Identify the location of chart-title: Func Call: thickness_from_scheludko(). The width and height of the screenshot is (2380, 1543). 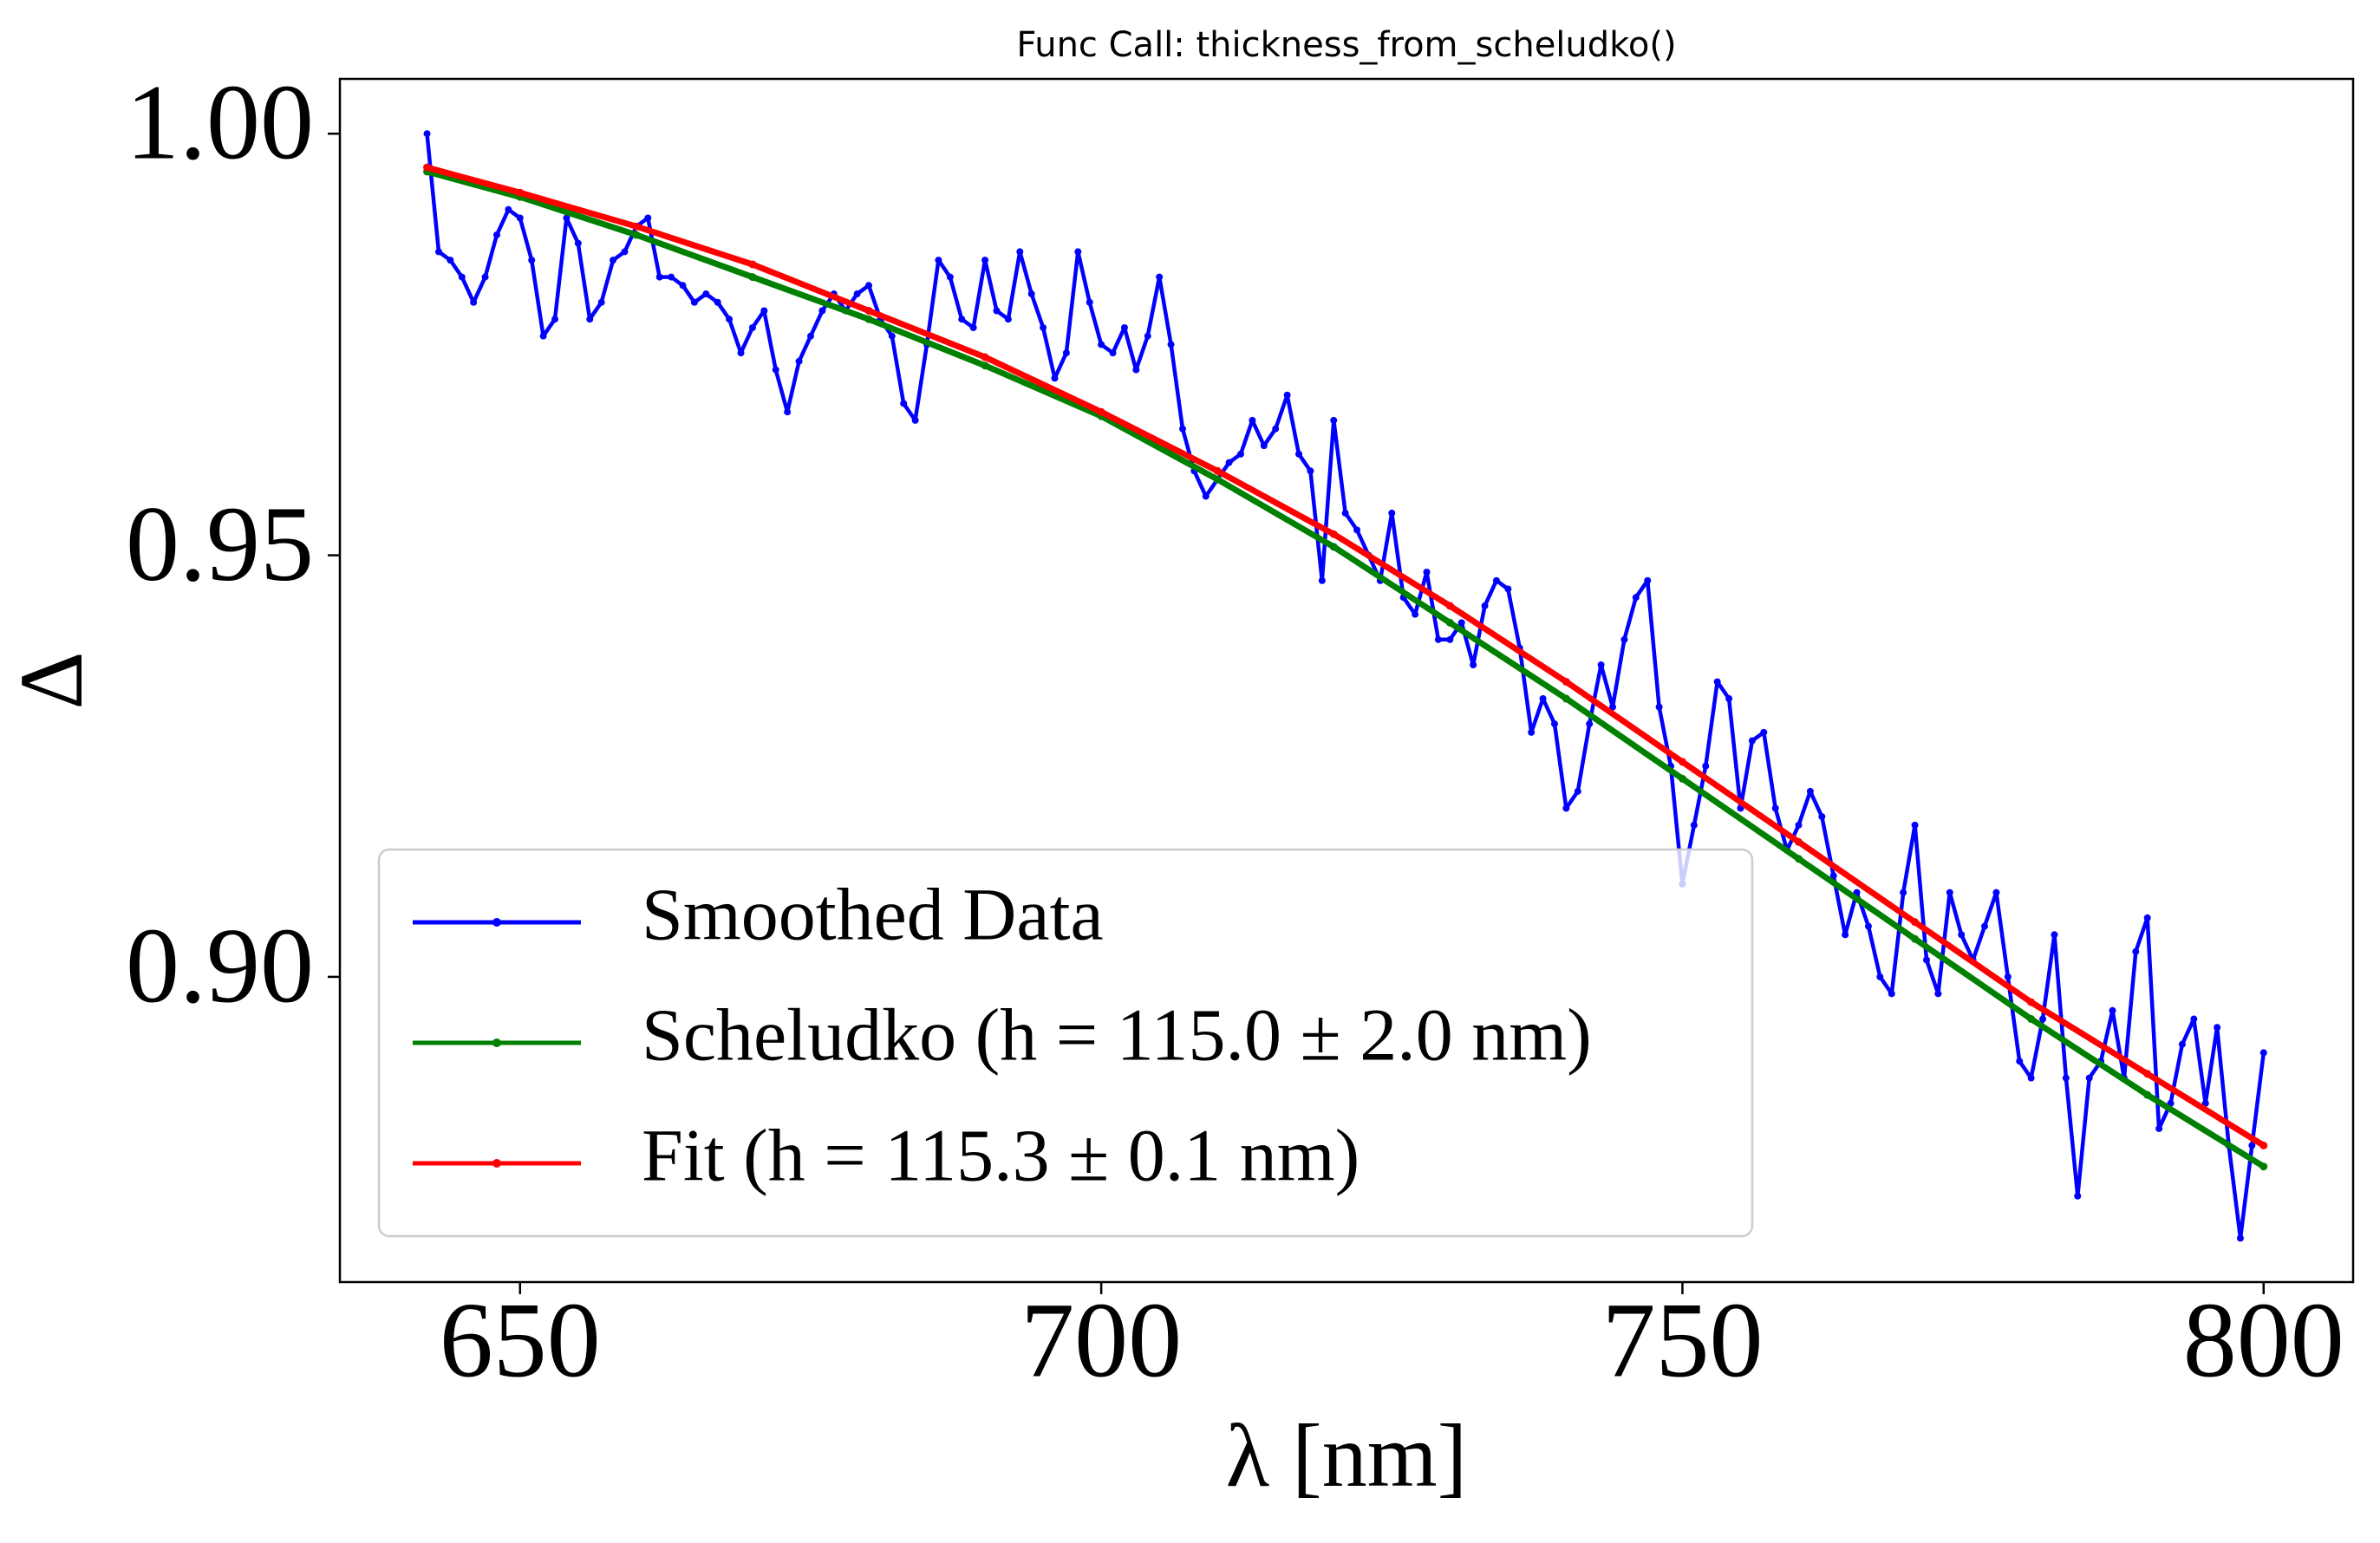
(1346, 45).